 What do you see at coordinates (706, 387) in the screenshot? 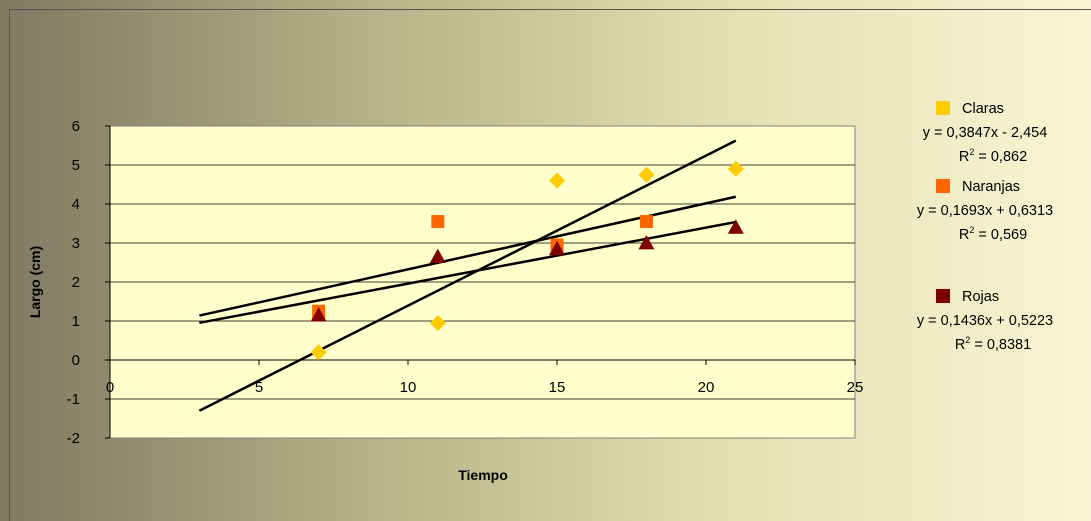
I see `x-tick-label: 20` at bounding box center [706, 387].